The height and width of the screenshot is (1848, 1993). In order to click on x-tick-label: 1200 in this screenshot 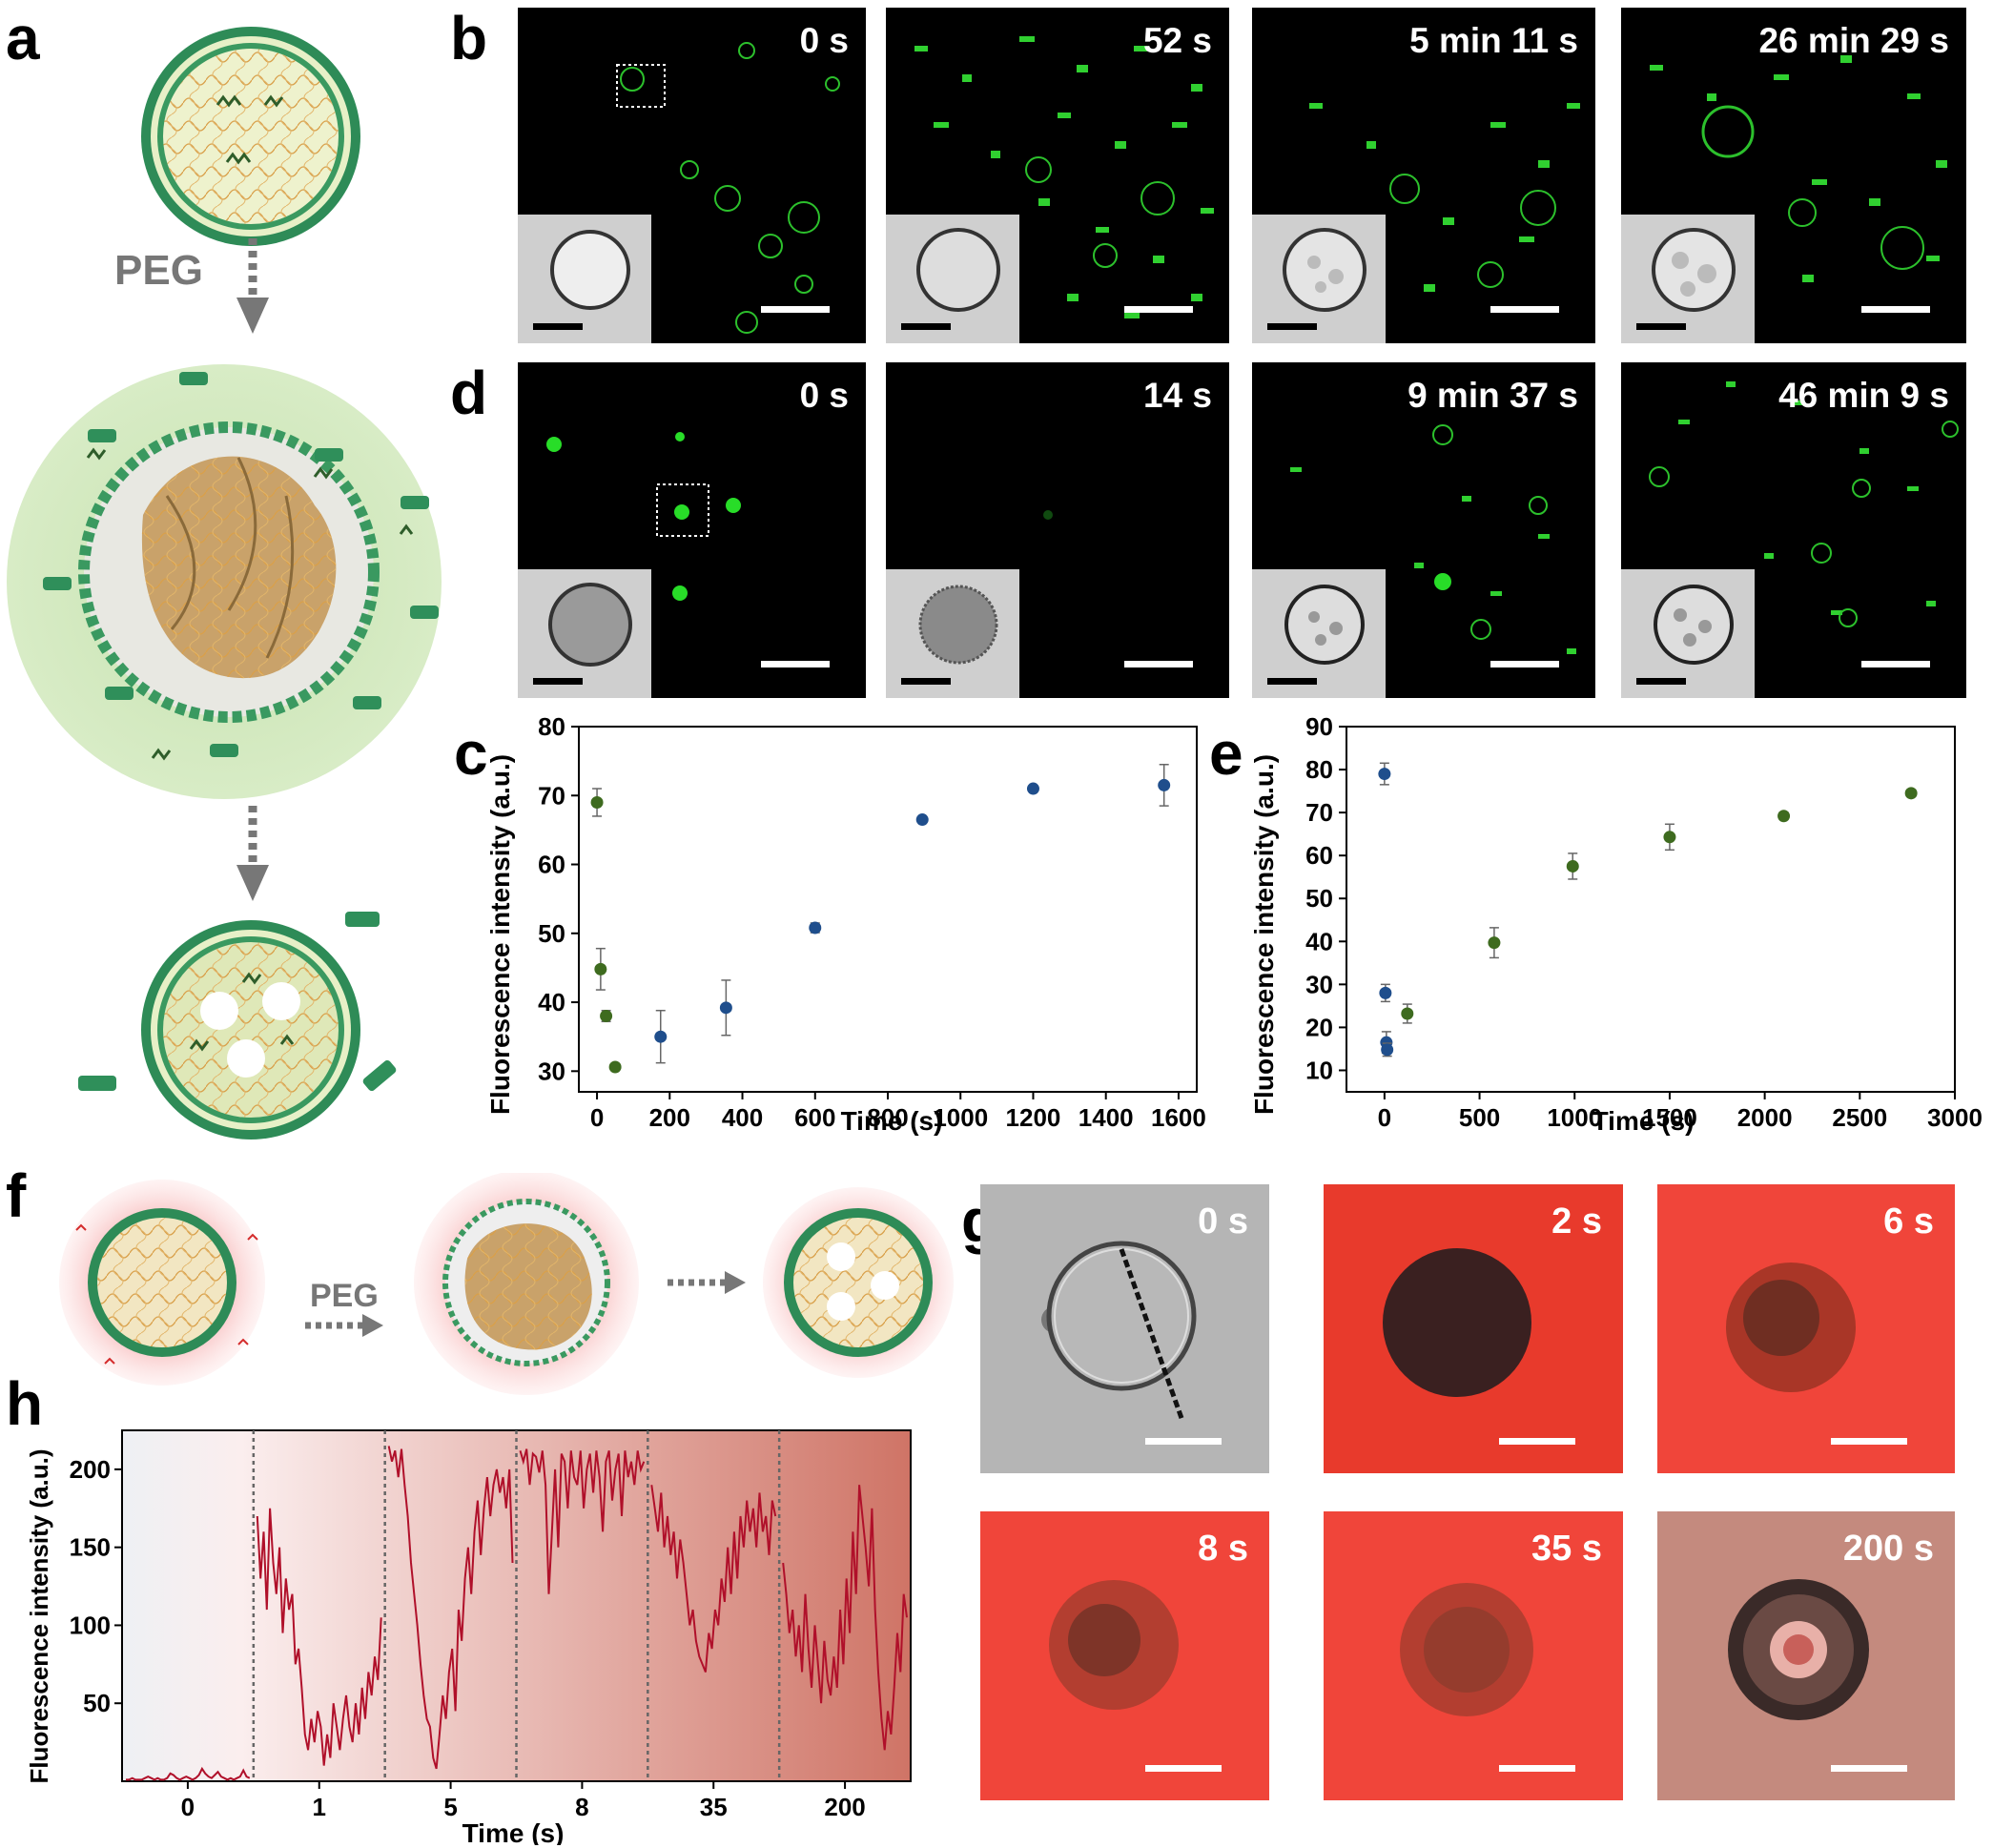, I will do `click(1033, 1117)`.